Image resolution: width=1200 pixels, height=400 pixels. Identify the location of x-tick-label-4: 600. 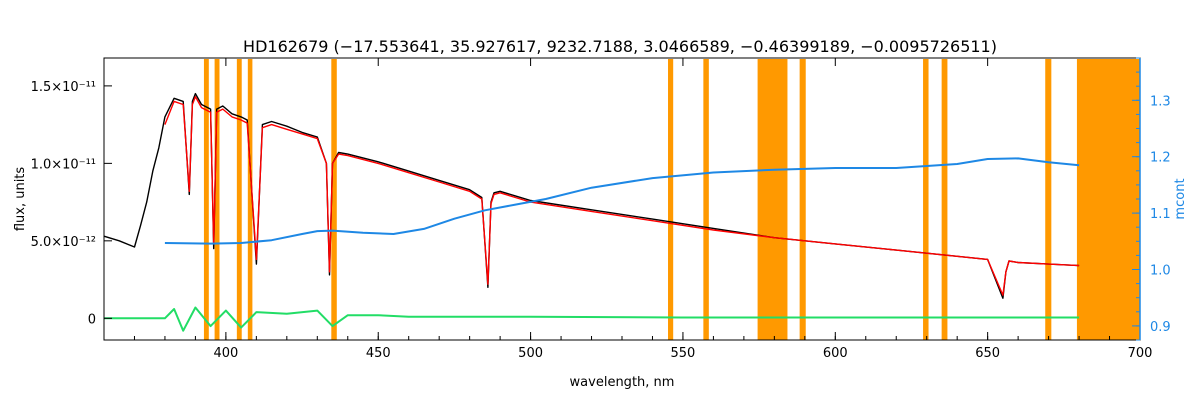
(835, 353).